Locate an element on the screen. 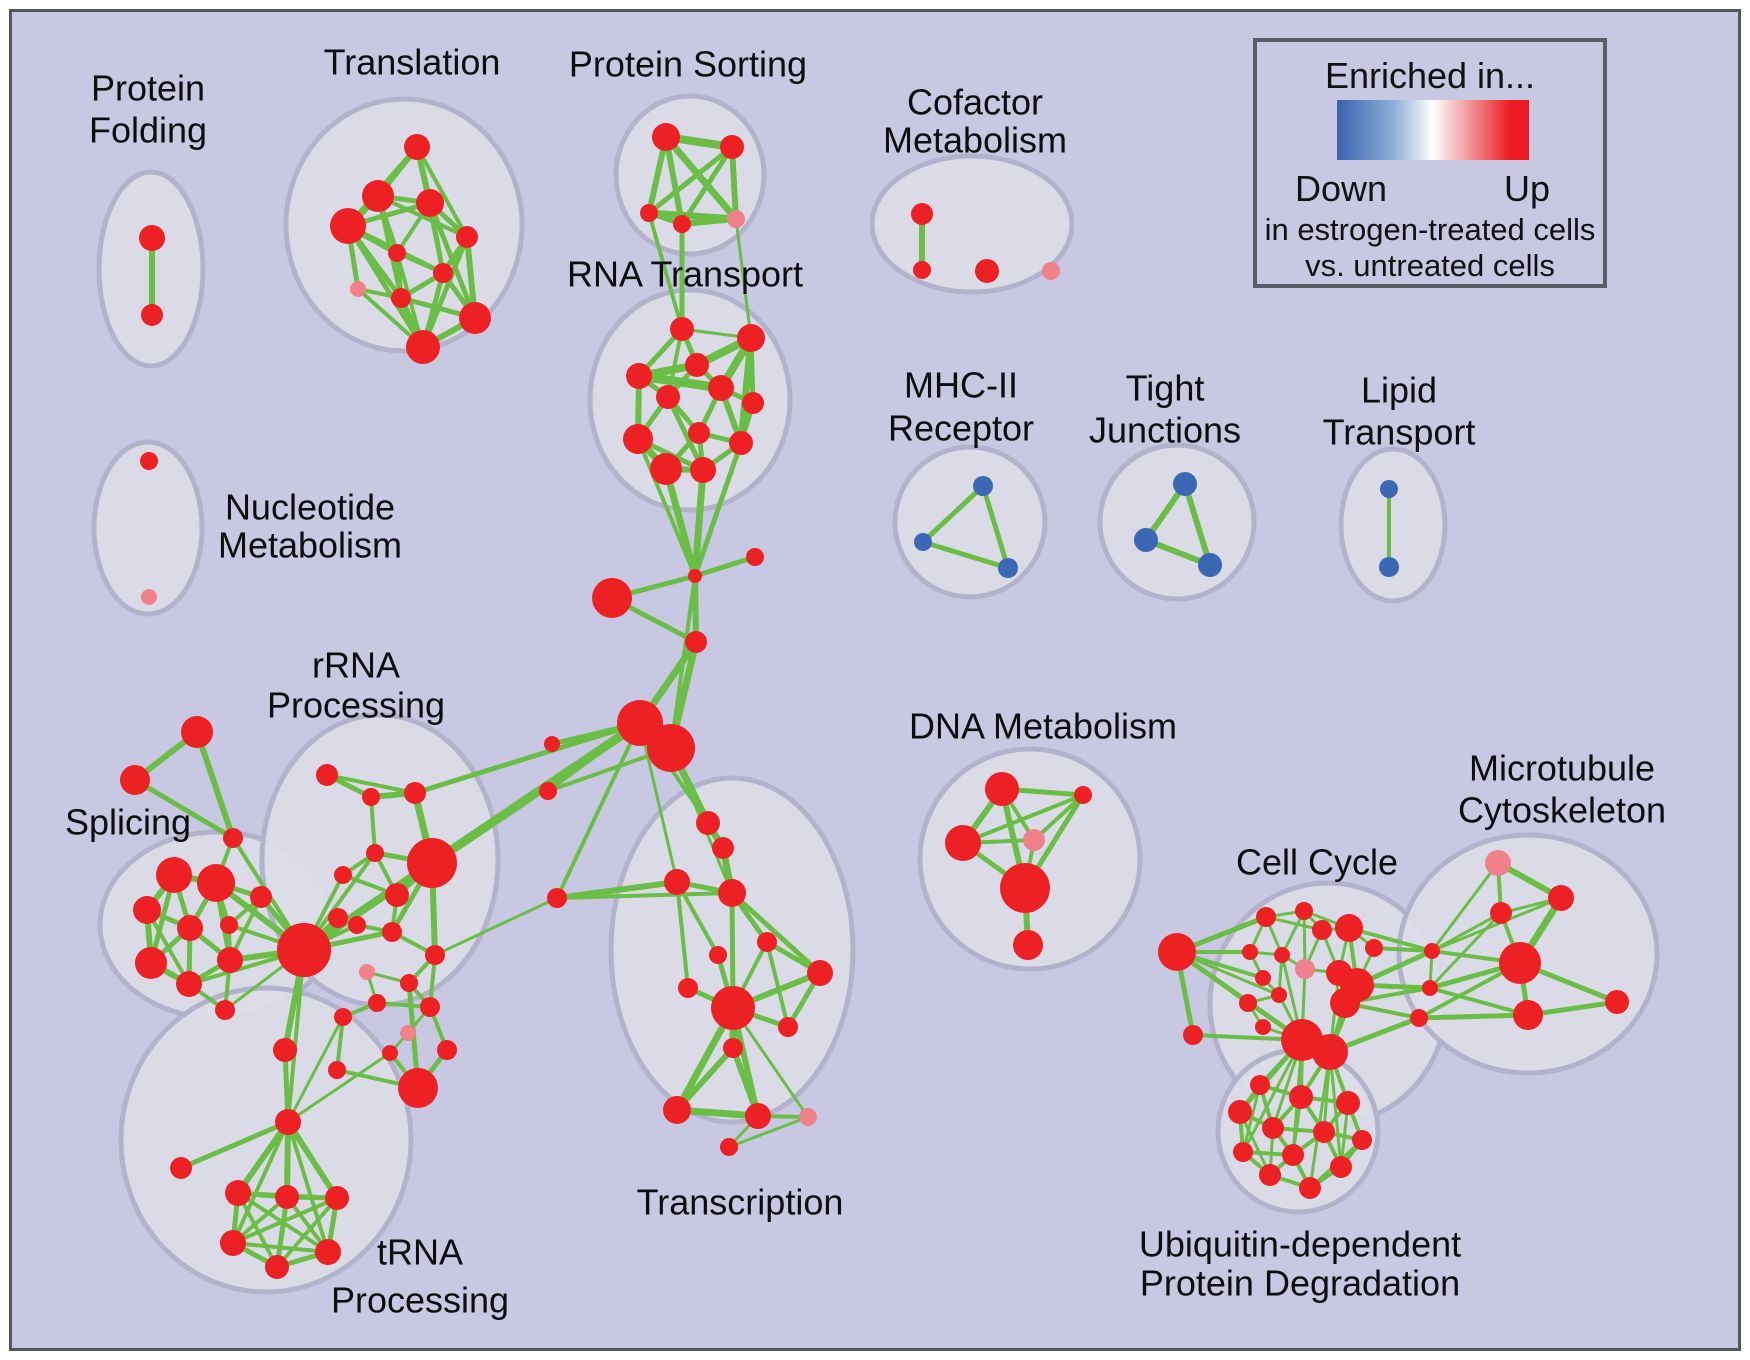 The width and height of the screenshot is (1750, 1360). node-ti is located at coordinates (181, 1168).